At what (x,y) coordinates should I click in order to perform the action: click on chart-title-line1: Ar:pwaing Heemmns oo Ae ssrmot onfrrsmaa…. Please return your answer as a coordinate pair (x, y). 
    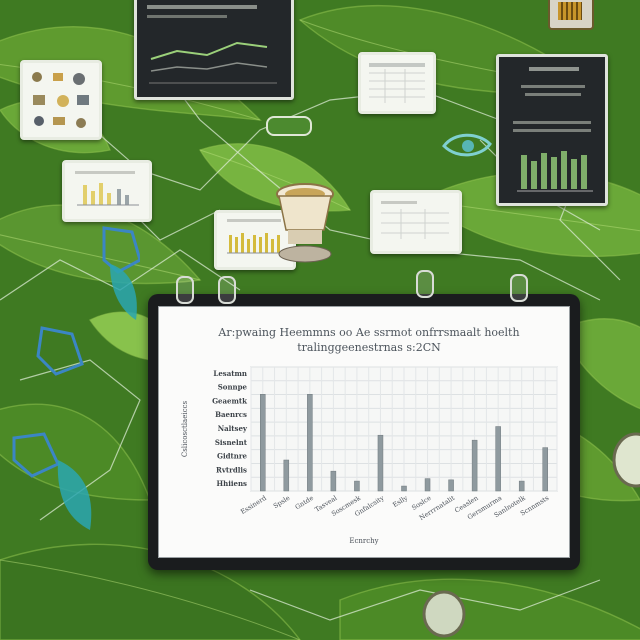
    Looking at the image, I should click on (369, 332).